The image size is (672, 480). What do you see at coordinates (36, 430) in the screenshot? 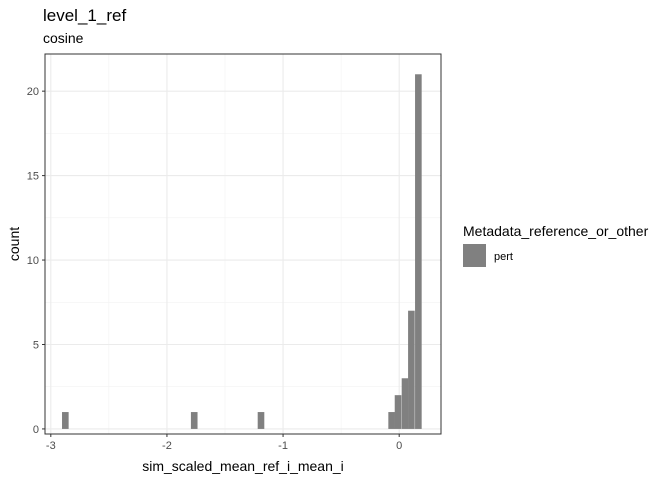
I see `y-tick-label: 0` at bounding box center [36, 430].